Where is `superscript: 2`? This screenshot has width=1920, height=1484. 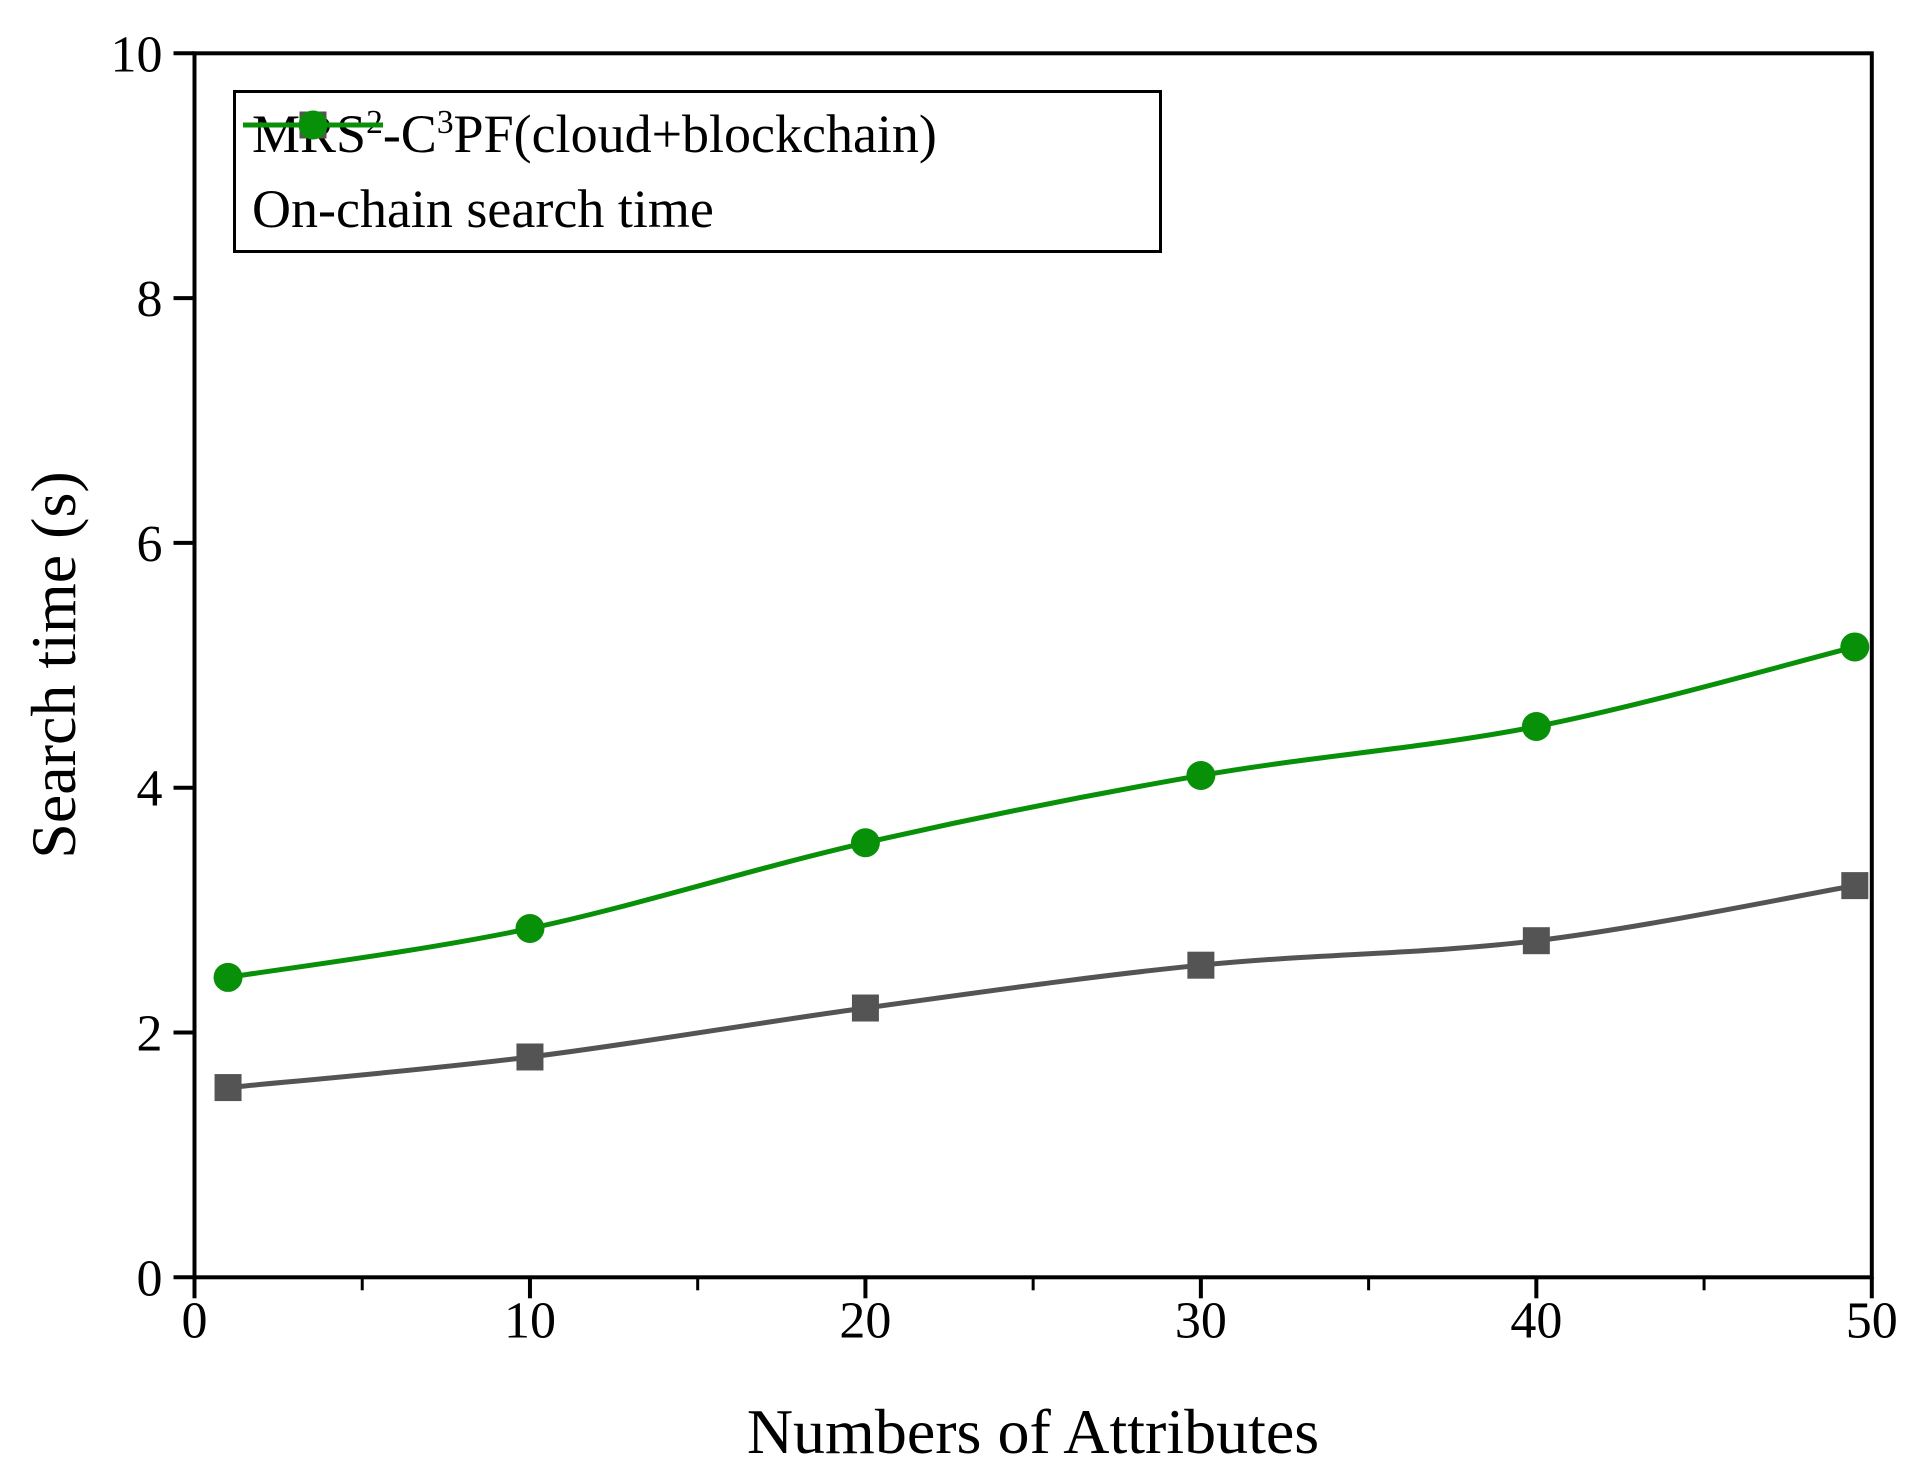 superscript: 2 is located at coordinates (374, 122).